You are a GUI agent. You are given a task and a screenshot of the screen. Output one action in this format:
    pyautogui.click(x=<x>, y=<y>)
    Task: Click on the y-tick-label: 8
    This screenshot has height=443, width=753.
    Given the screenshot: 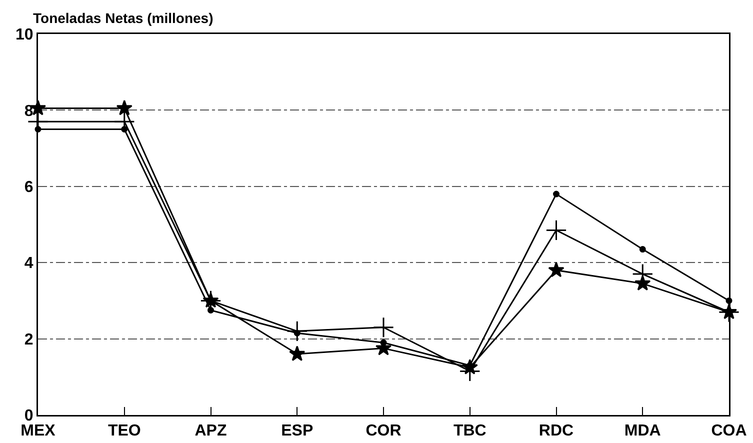 What is the action you would take?
    pyautogui.click(x=29, y=111)
    